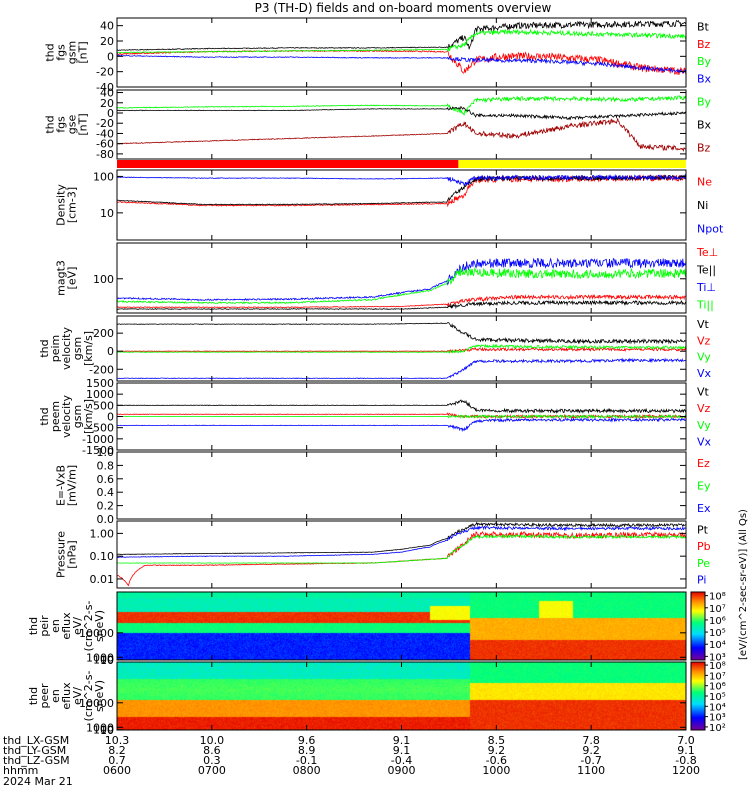 This screenshot has height=800, width=750. Describe the element at coordinates (591, 740) in the screenshot. I see `x-annotation-value: 7.8` at that location.